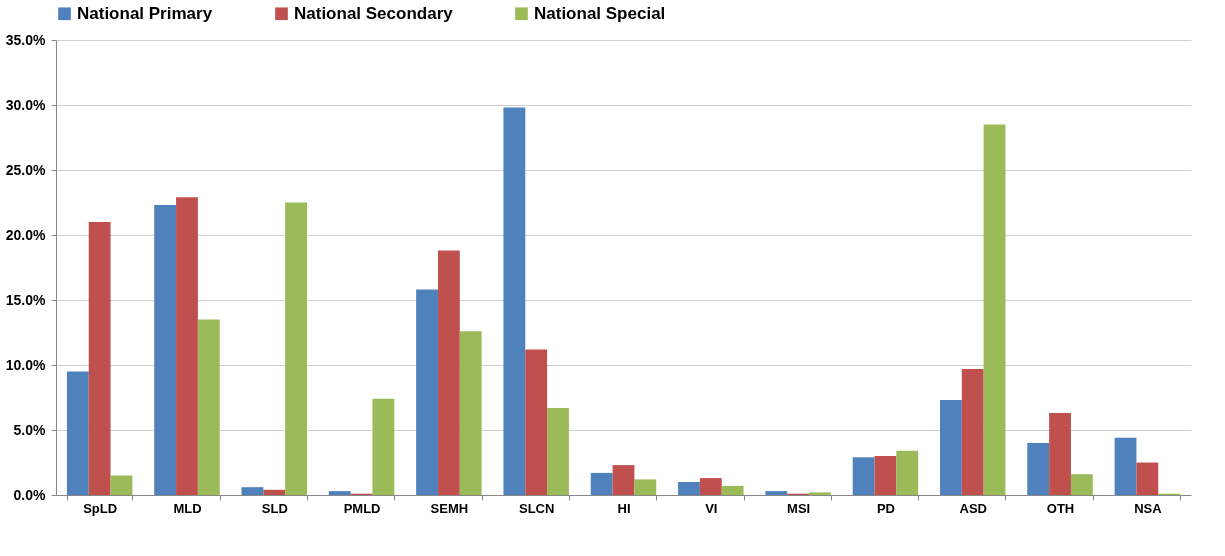 The width and height of the screenshot is (1225, 556). What do you see at coordinates (100, 508) in the screenshot?
I see `x-tick-label: SpLD` at bounding box center [100, 508].